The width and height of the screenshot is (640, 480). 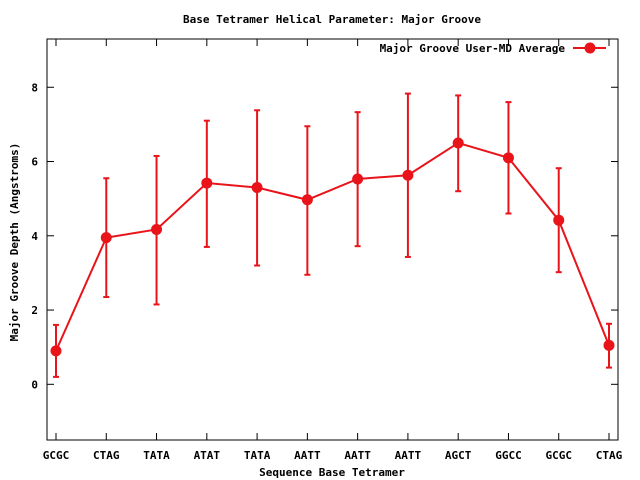 What do you see at coordinates (34, 310) in the screenshot?
I see `y-tick-label: 2` at bounding box center [34, 310].